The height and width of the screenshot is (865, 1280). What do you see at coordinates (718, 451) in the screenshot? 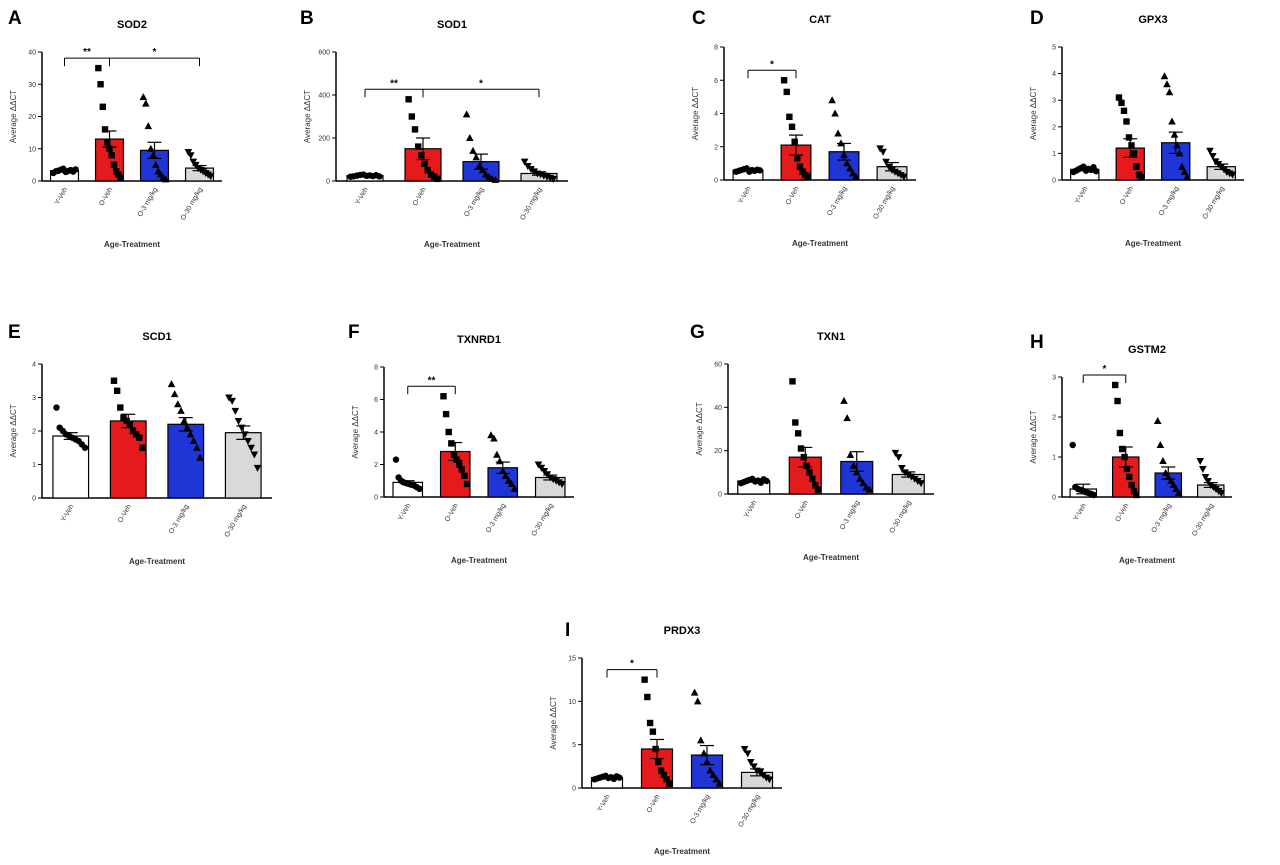
I see `y-tick-label: 20` at bounding box center [718, 451].